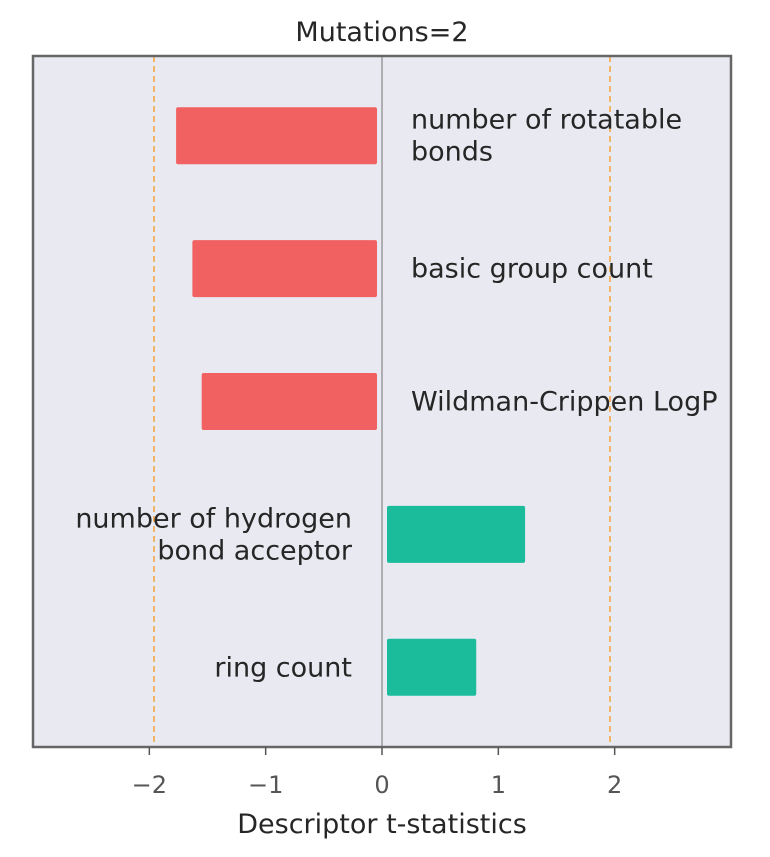  Describe the element at coordinates (546, 120) in the screenshot. I see `bar-label-0-line-0: number of rotatable` at that location.